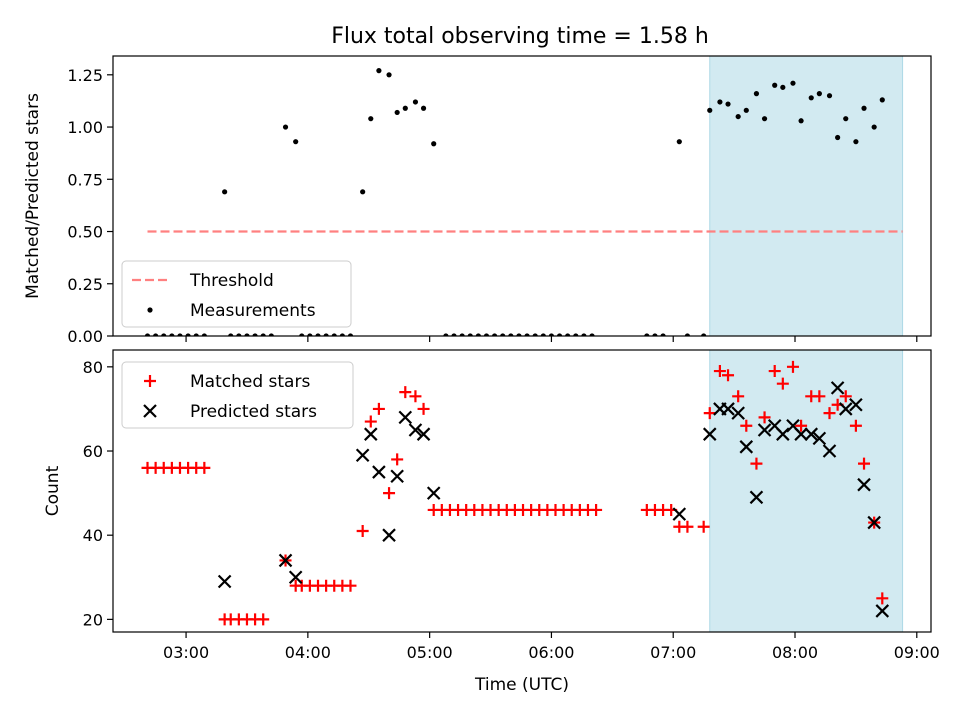 Image resolution: width=960 pixels, height=720 pixels. Describe the element at coordinates (85, 336) in the screenshot. I see `ratio-ytick-label: 0.00` at that location.